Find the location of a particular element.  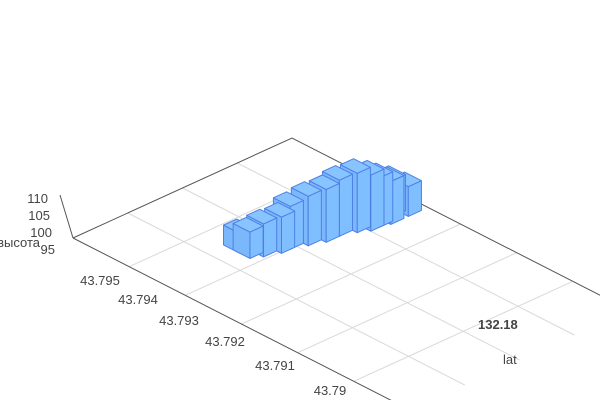

z-axis-title: высота is located at coordinates (20, 242).